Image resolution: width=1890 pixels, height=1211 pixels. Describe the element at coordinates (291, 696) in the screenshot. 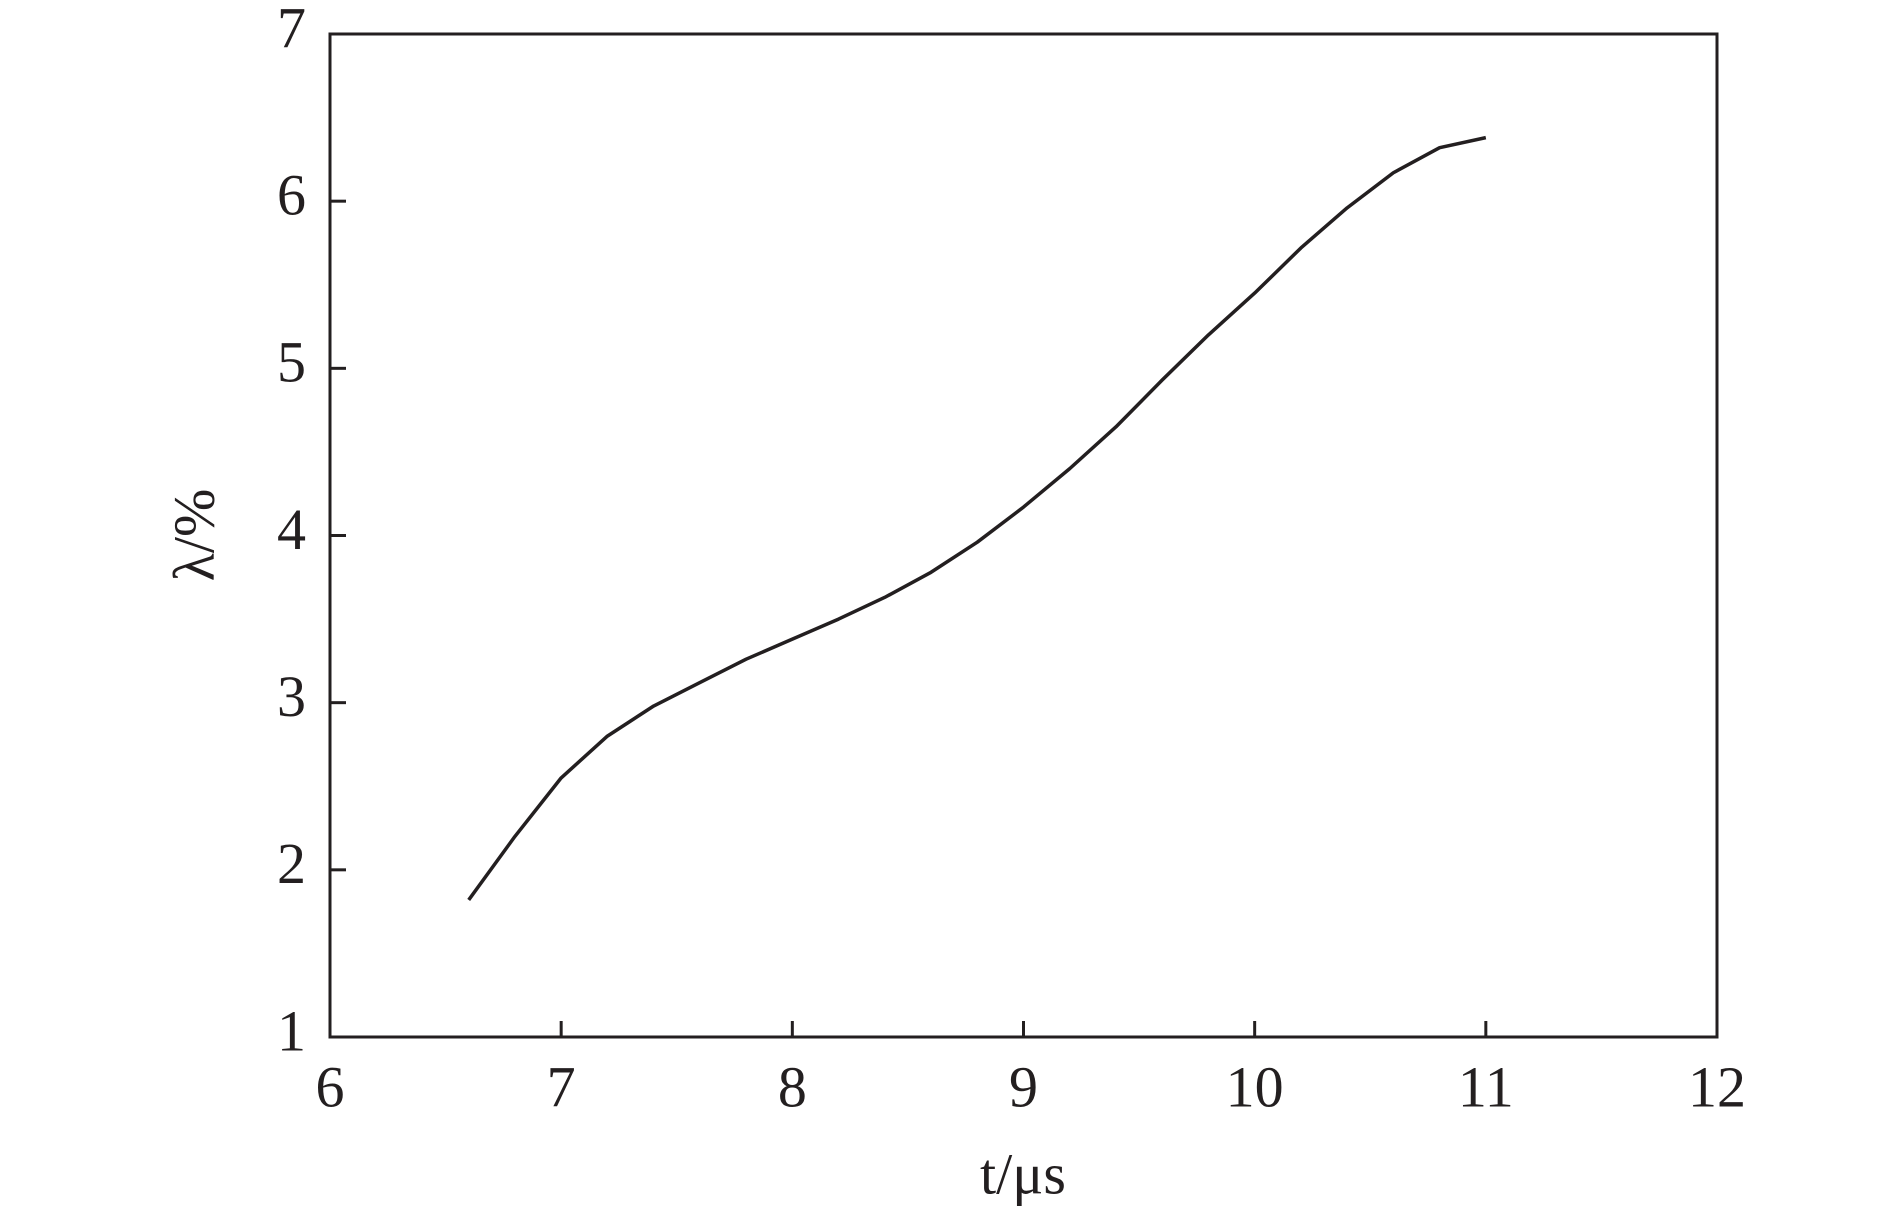

I see `y-tick-label: 3` at that location.